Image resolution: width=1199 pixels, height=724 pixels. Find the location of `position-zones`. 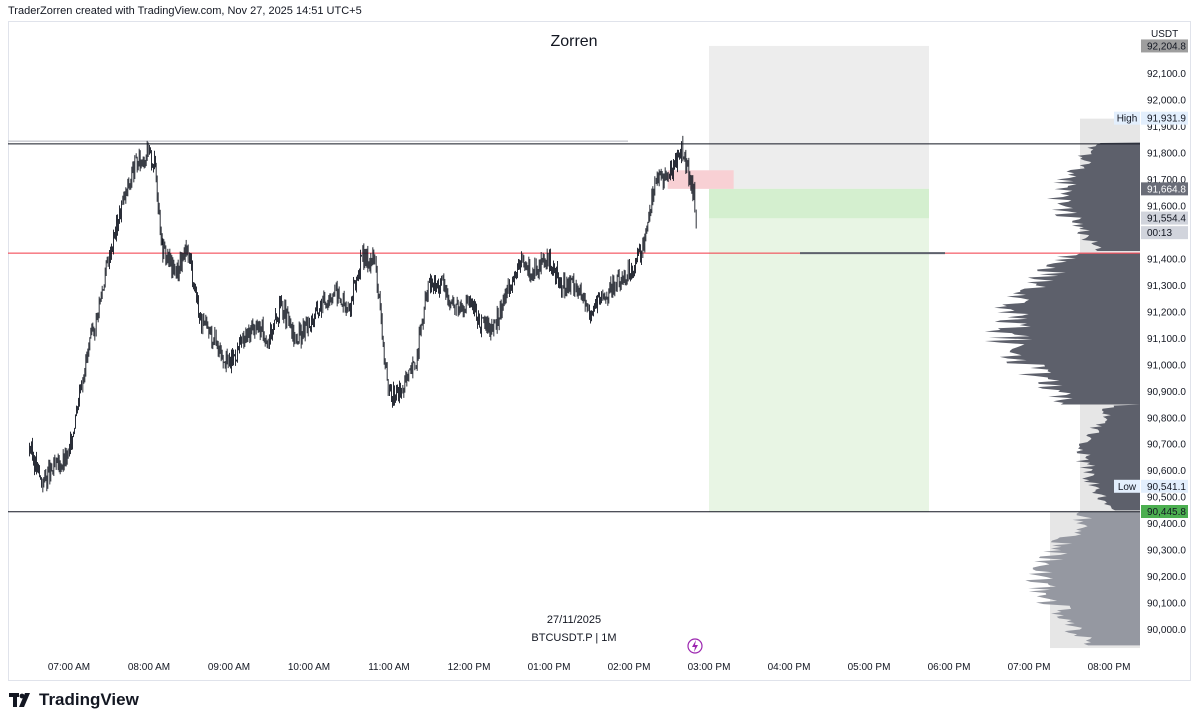

position-zones is located at coordinates (798, 278).